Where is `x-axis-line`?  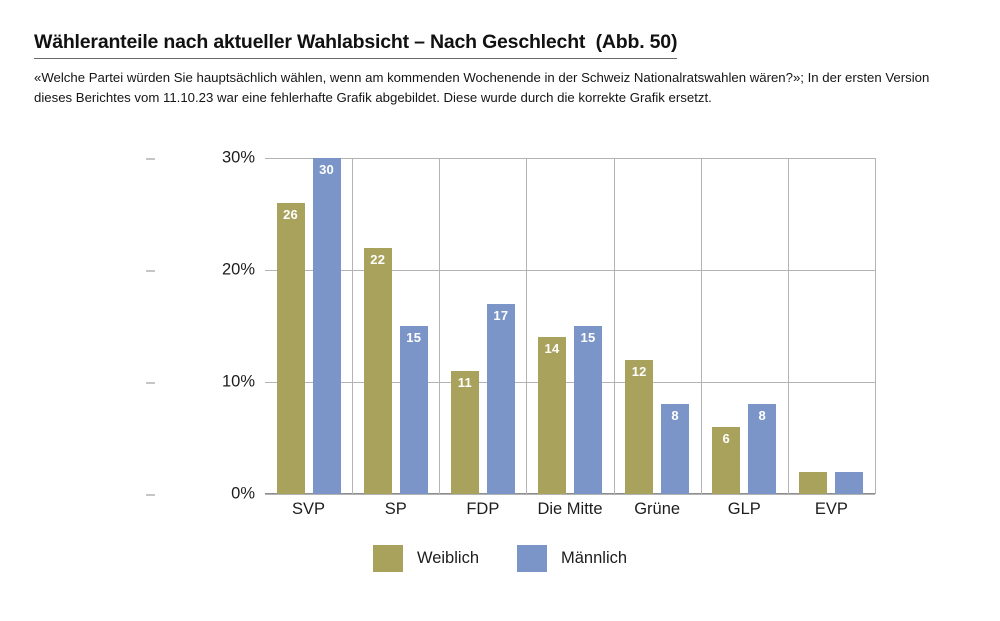 x-axis-line is located at coordinates (570, 493).